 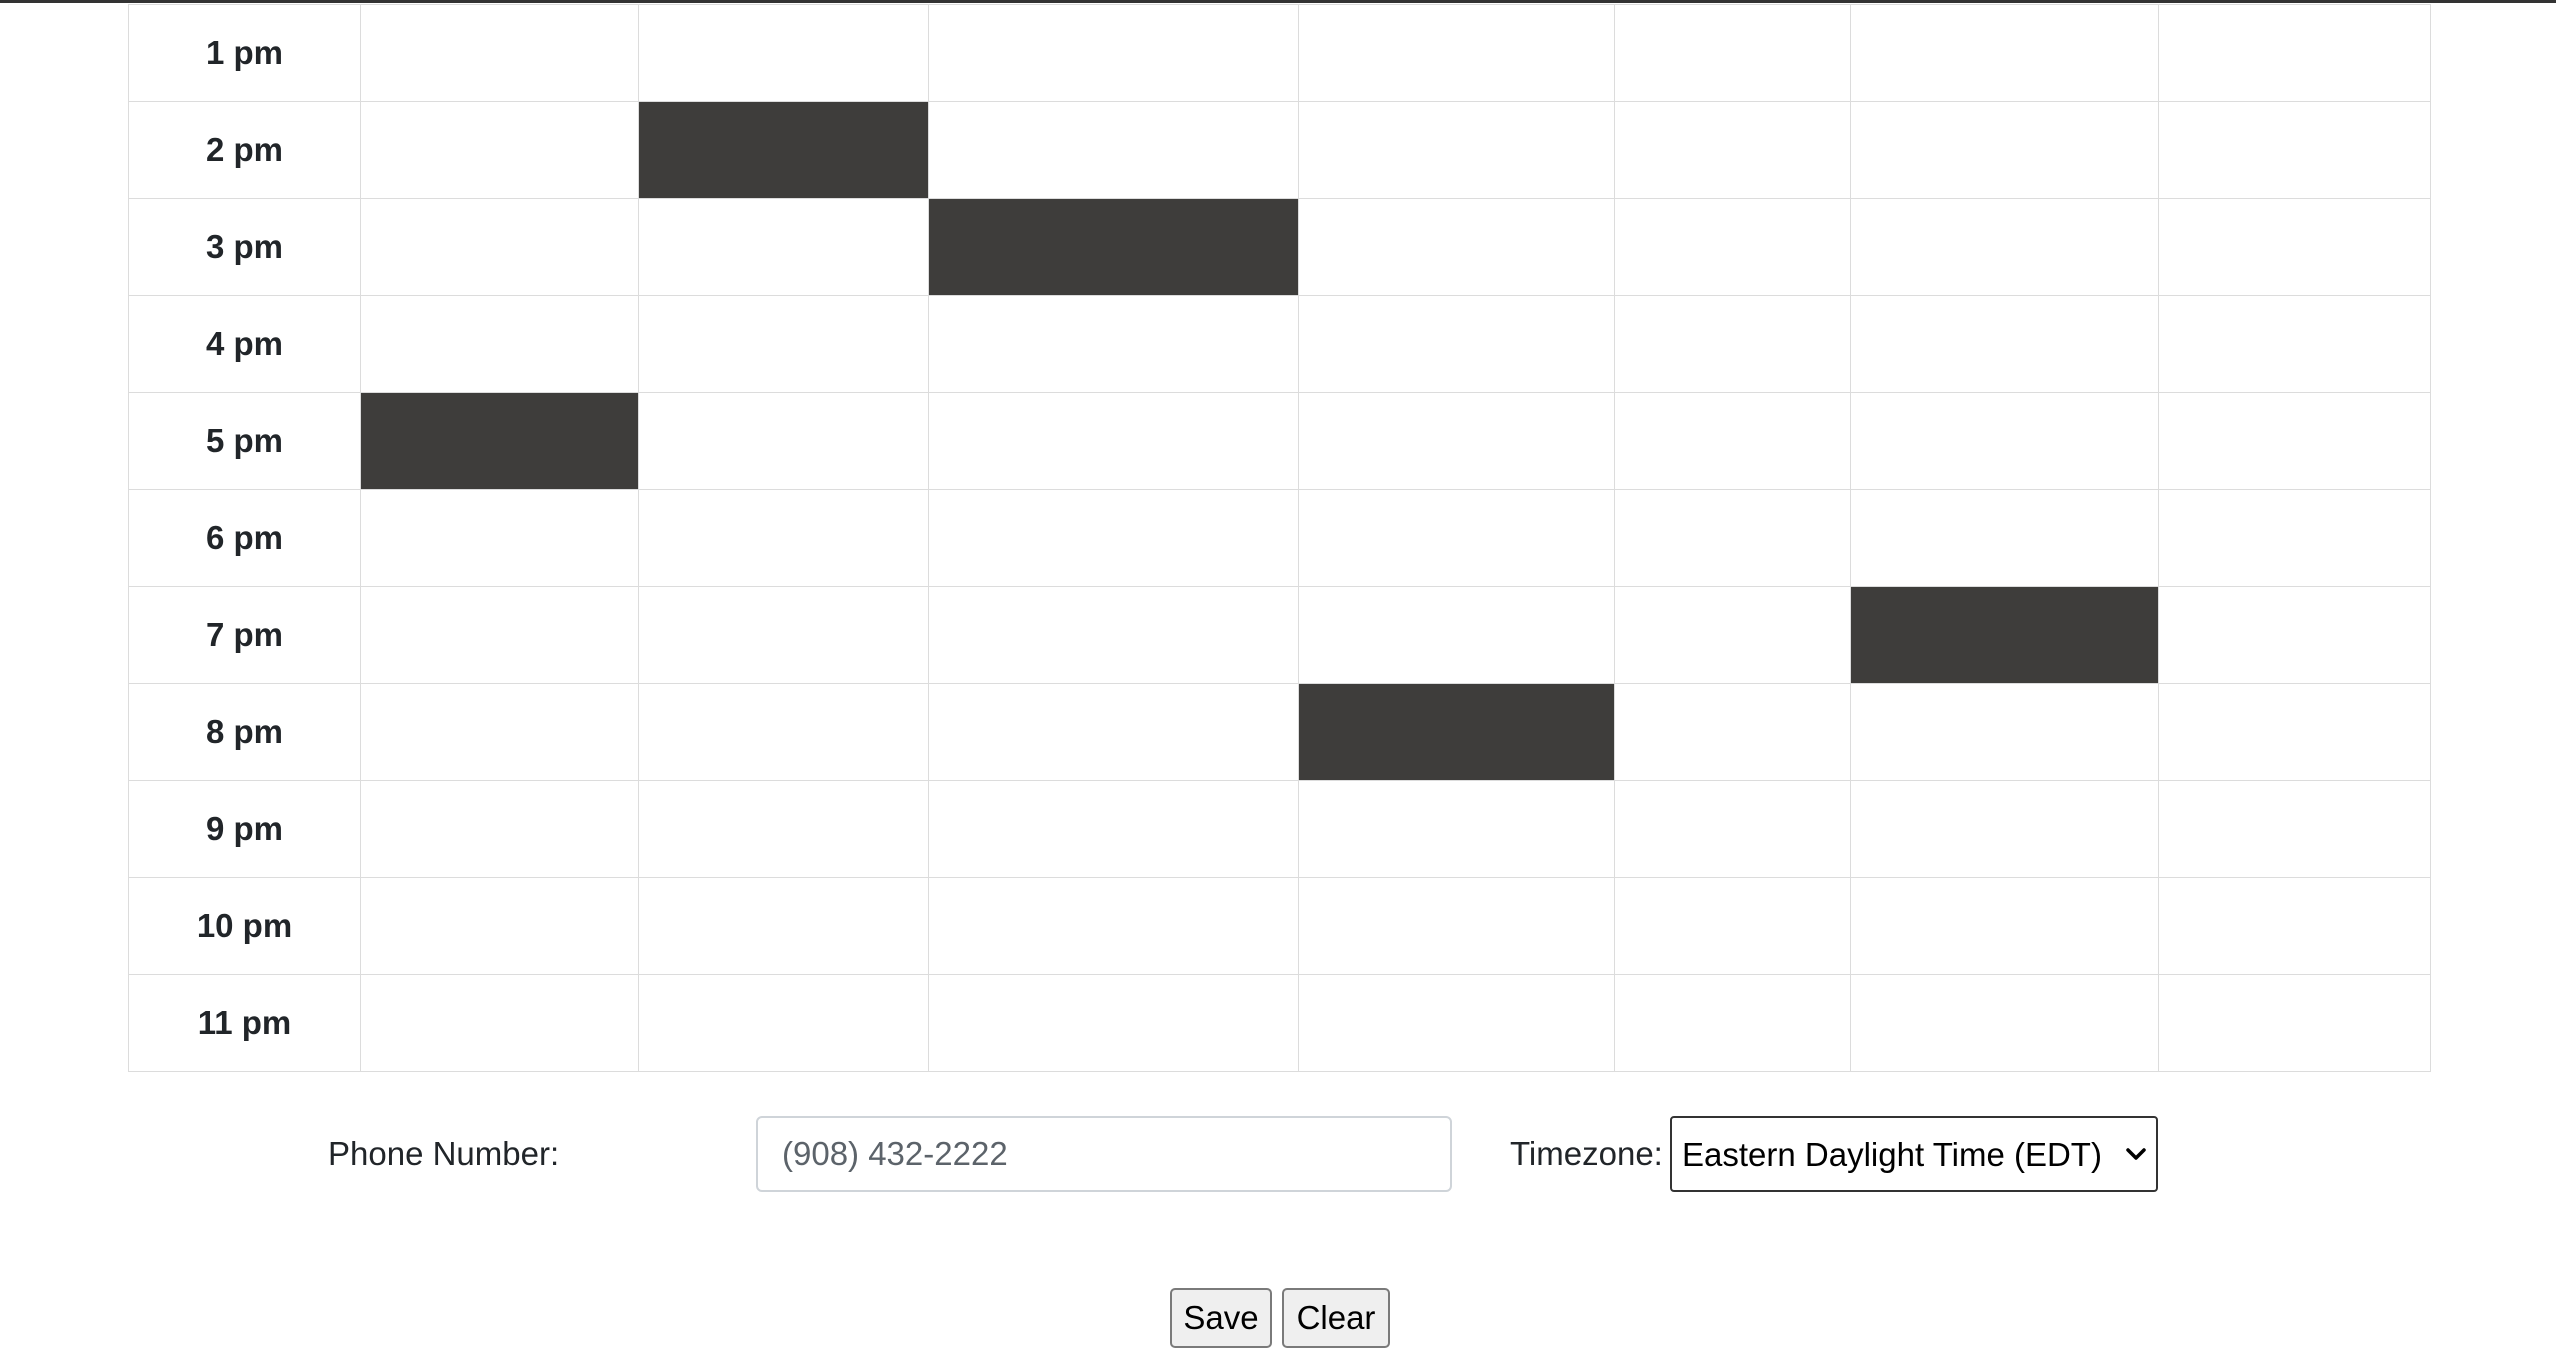 What do you see at coordinates (244, 538) in the screenshot?
I see `time-slot-label: 6 pm` at bounding box center [244, 538].